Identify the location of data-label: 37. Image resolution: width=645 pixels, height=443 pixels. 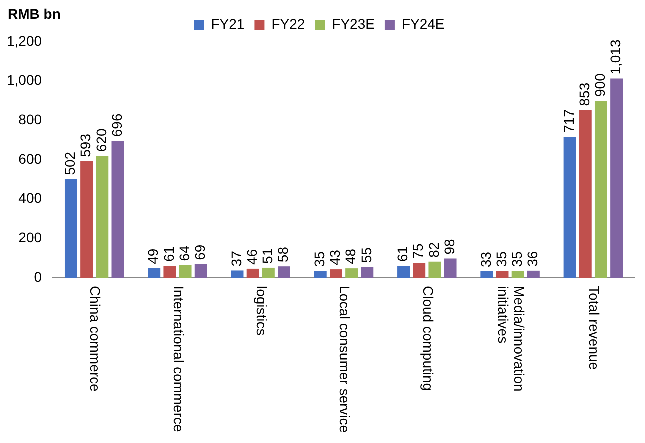
(236, 258).